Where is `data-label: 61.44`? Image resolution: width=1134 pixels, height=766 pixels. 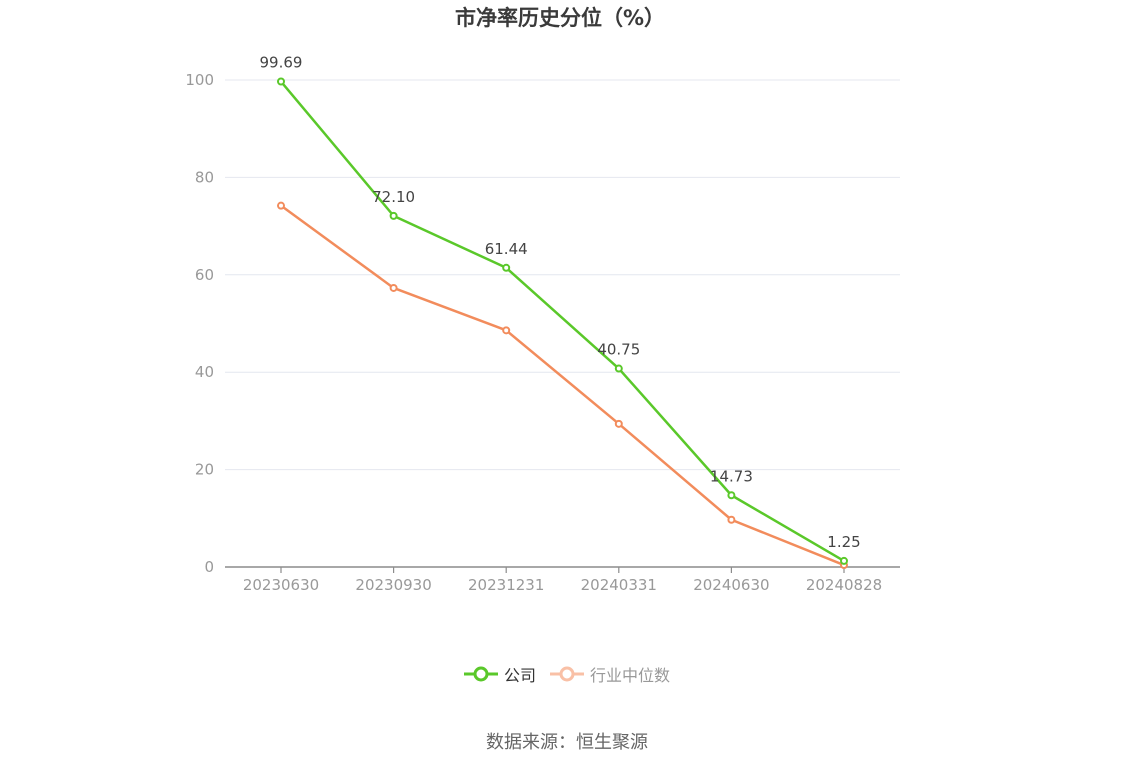 data-label: 61.44 is located at coordinates (506, 249).